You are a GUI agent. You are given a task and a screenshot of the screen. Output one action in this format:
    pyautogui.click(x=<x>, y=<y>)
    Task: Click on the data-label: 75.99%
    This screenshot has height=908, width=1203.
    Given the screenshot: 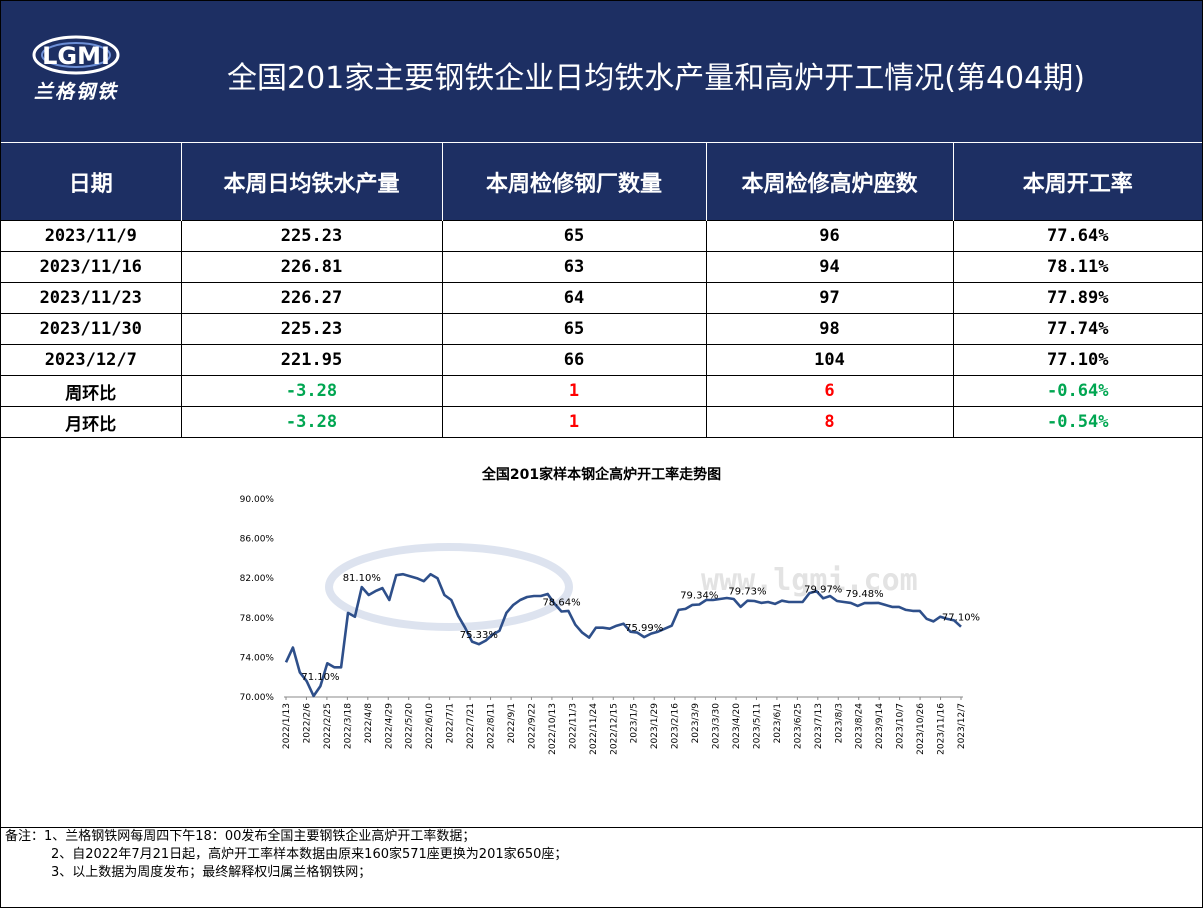 What is the action you would take?
    pyautogui.click(x=644, y=628)
    